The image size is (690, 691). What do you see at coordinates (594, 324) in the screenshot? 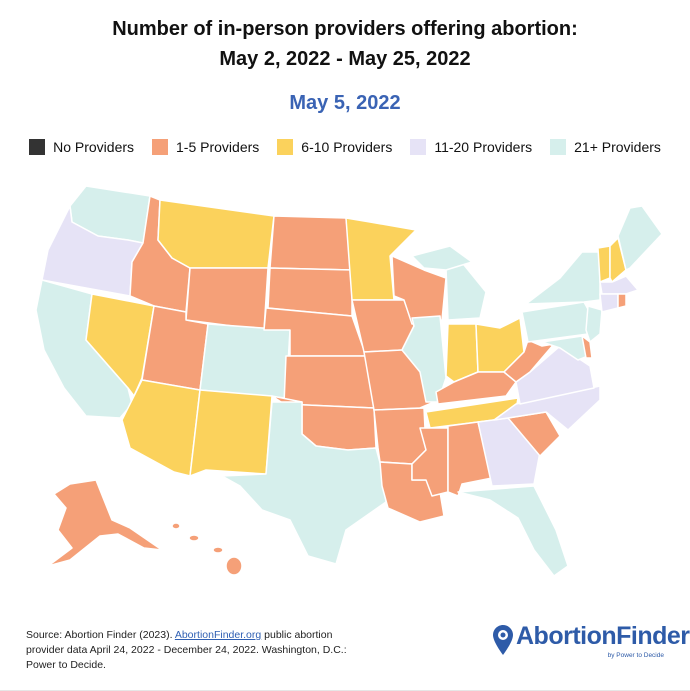
I see `state-NJ` at bounding box center [594, 324].